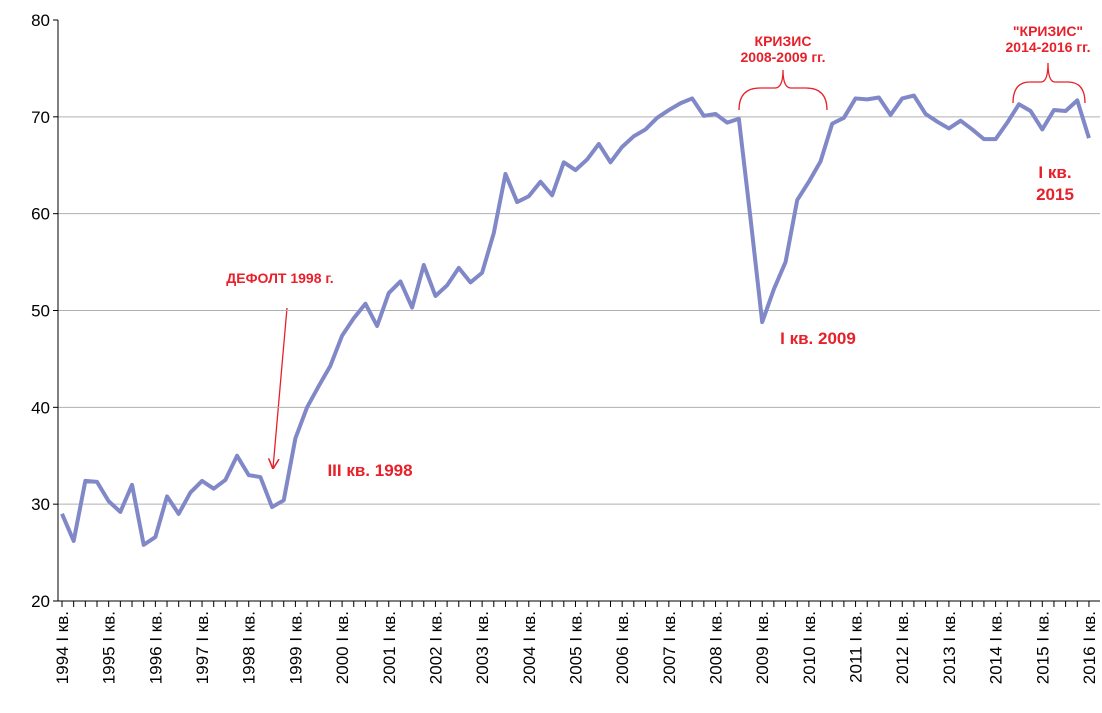  I want to click on x-tick-label: 2005 I кв., so click(575, 647).